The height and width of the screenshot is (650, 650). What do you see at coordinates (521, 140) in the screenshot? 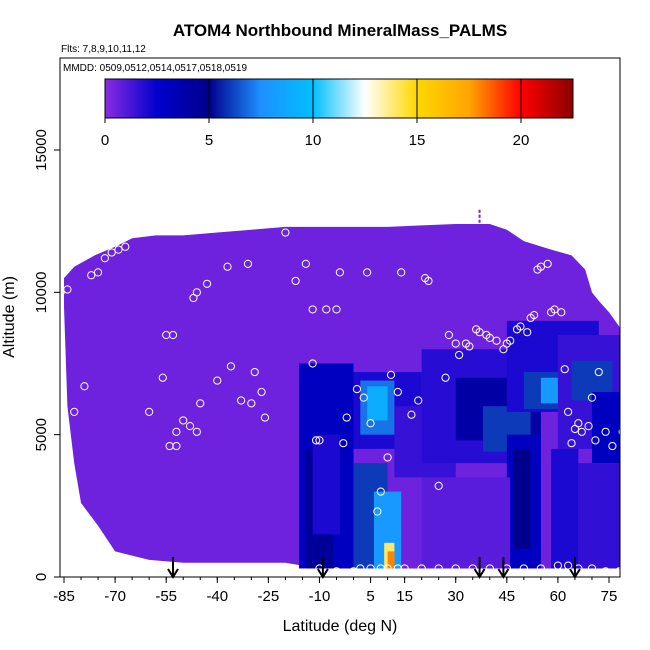
I see `colorbar-tick-label: 20` at bounding box center [521, 140].